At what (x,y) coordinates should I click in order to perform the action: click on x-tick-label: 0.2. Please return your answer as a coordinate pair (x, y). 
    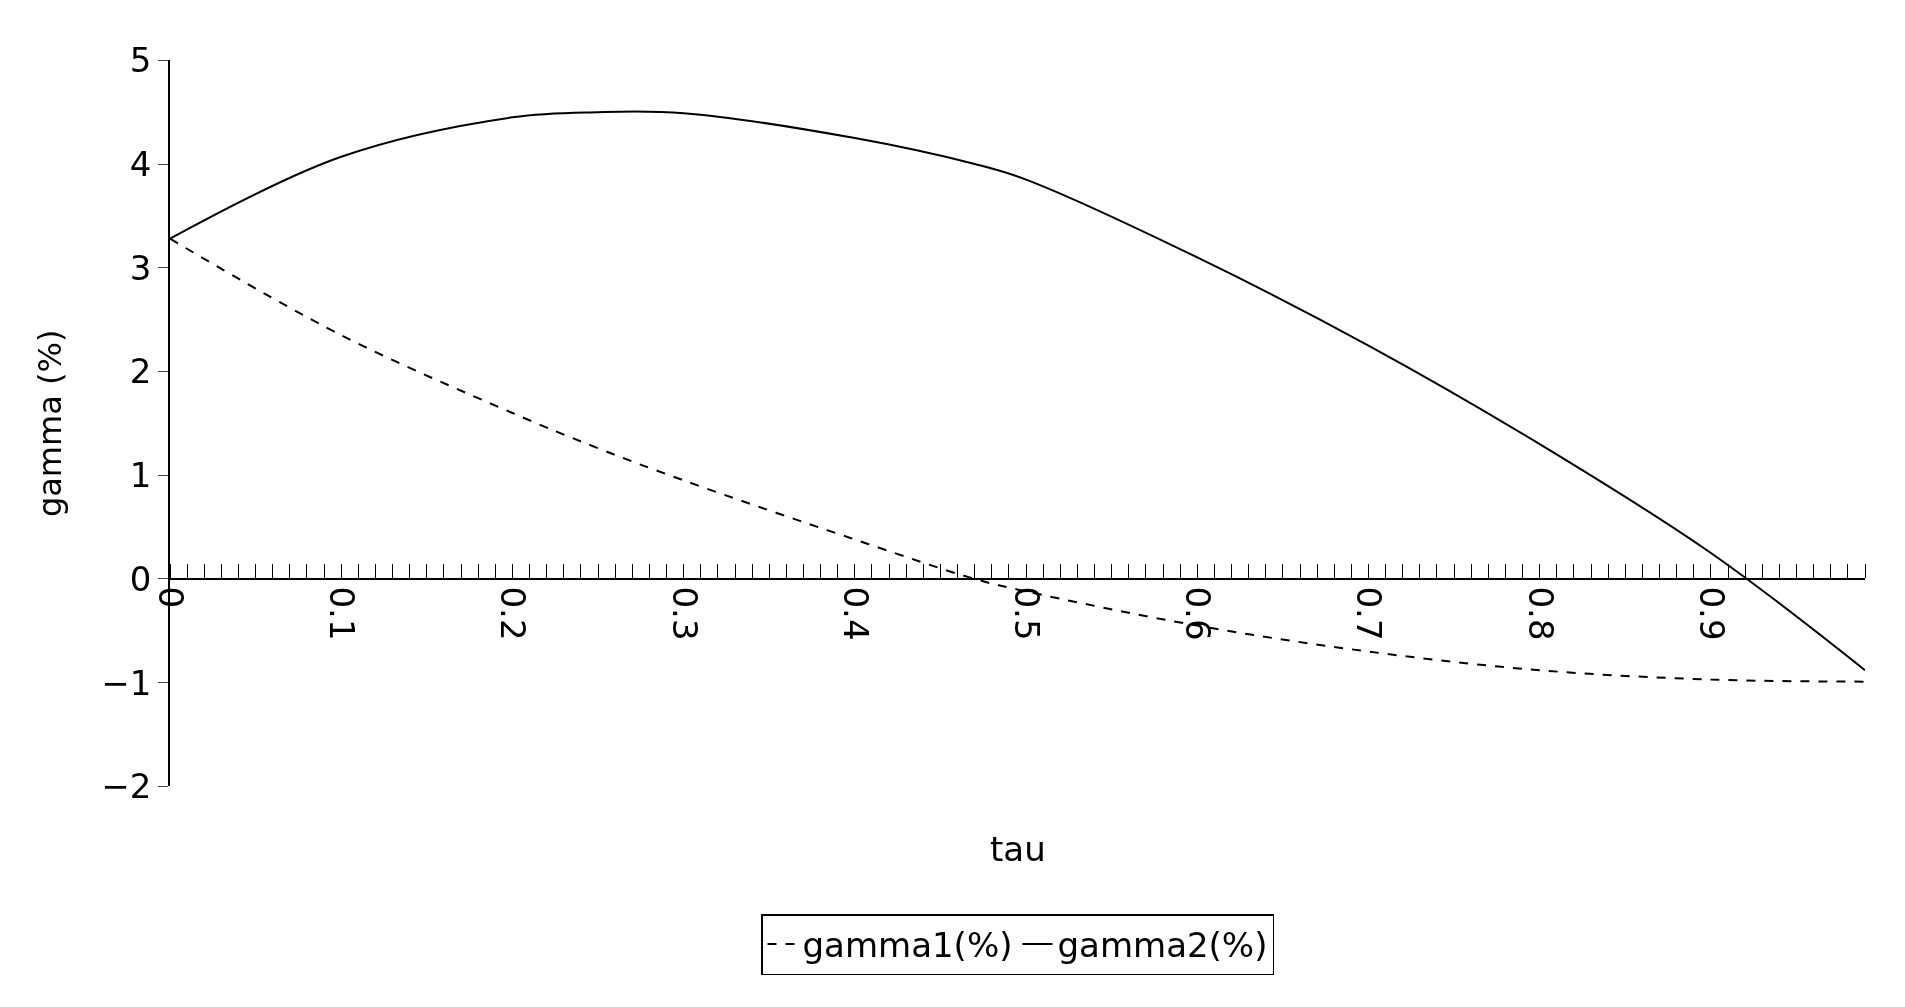
    Looking at the image, I should click on (513, 613).